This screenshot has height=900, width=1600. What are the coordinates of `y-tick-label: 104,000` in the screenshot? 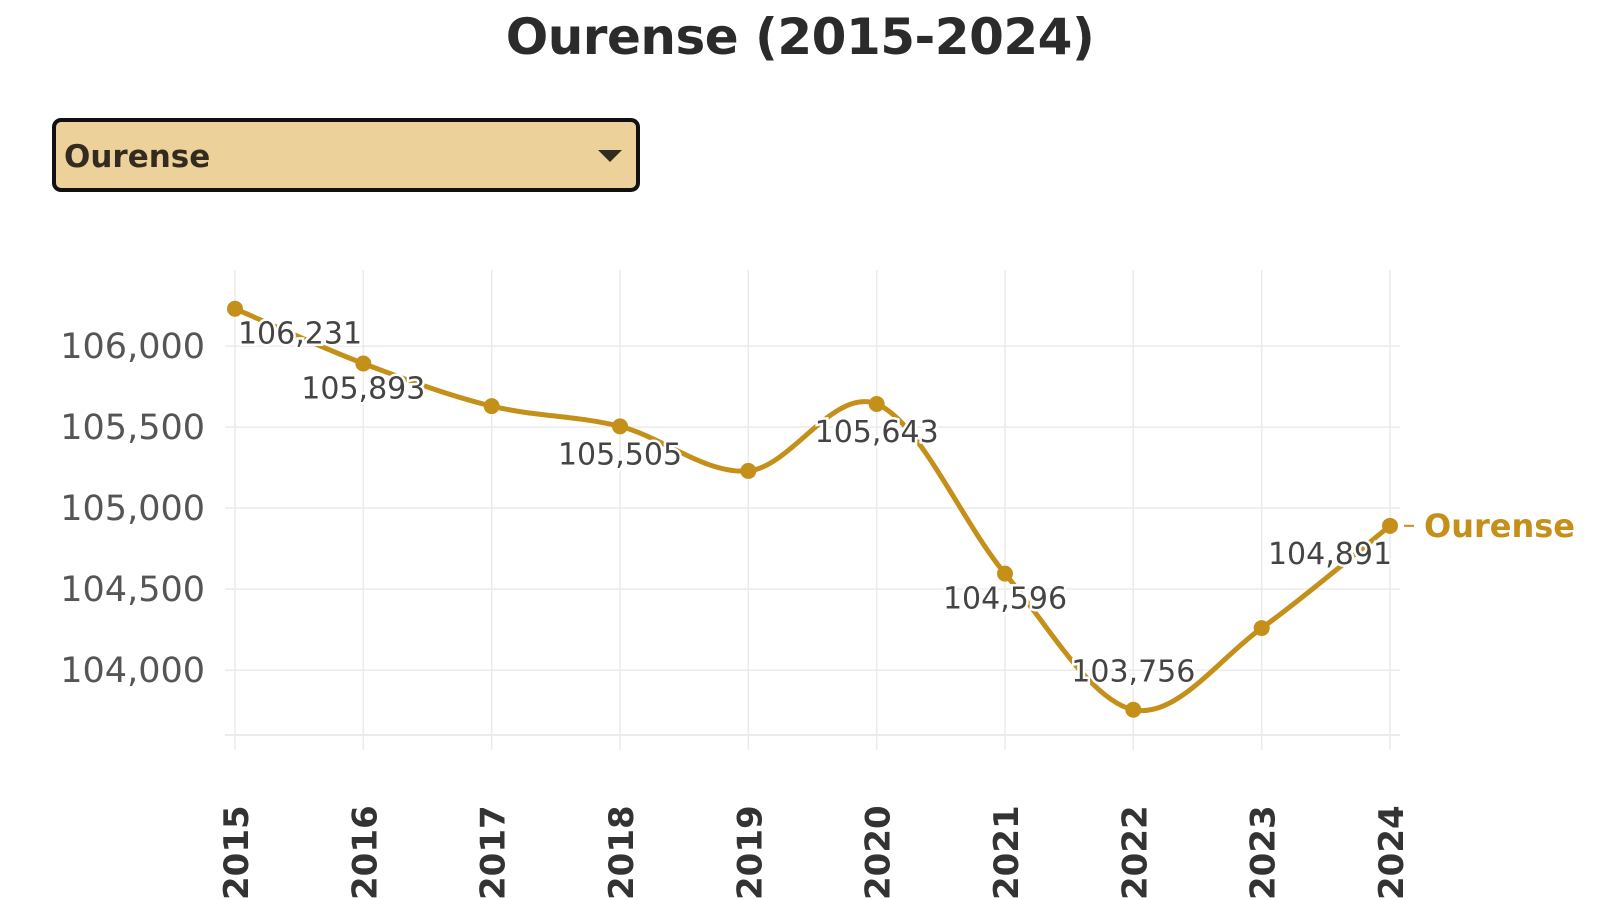 It's located at (132, 671).